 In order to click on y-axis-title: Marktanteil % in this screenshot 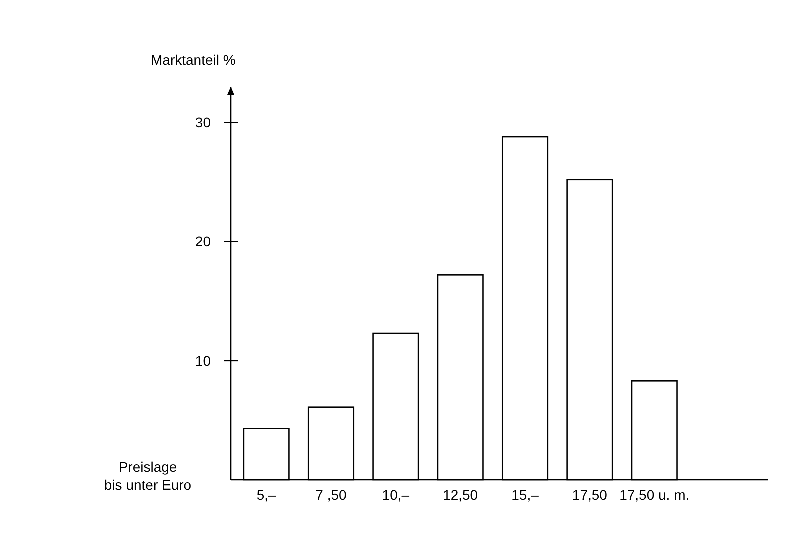, I will do `click(193, 60)`.